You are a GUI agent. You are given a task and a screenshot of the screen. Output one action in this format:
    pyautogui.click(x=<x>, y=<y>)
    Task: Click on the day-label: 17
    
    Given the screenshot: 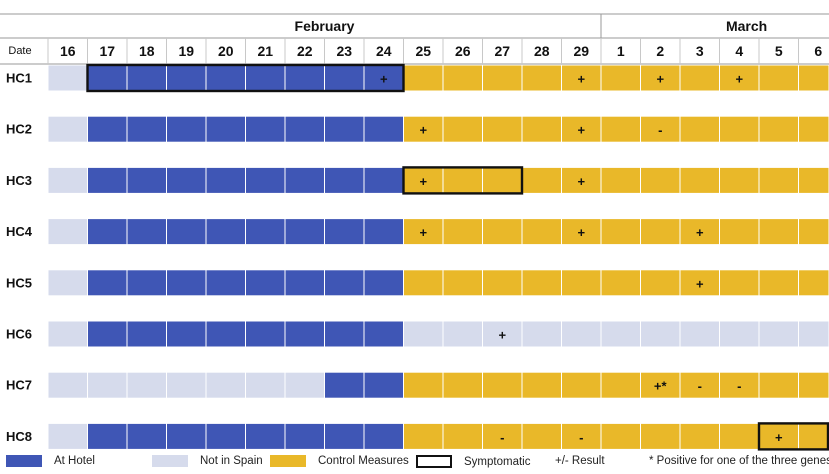 What is the action you would take?
    pyautogui.click(x=107, y=51)
    